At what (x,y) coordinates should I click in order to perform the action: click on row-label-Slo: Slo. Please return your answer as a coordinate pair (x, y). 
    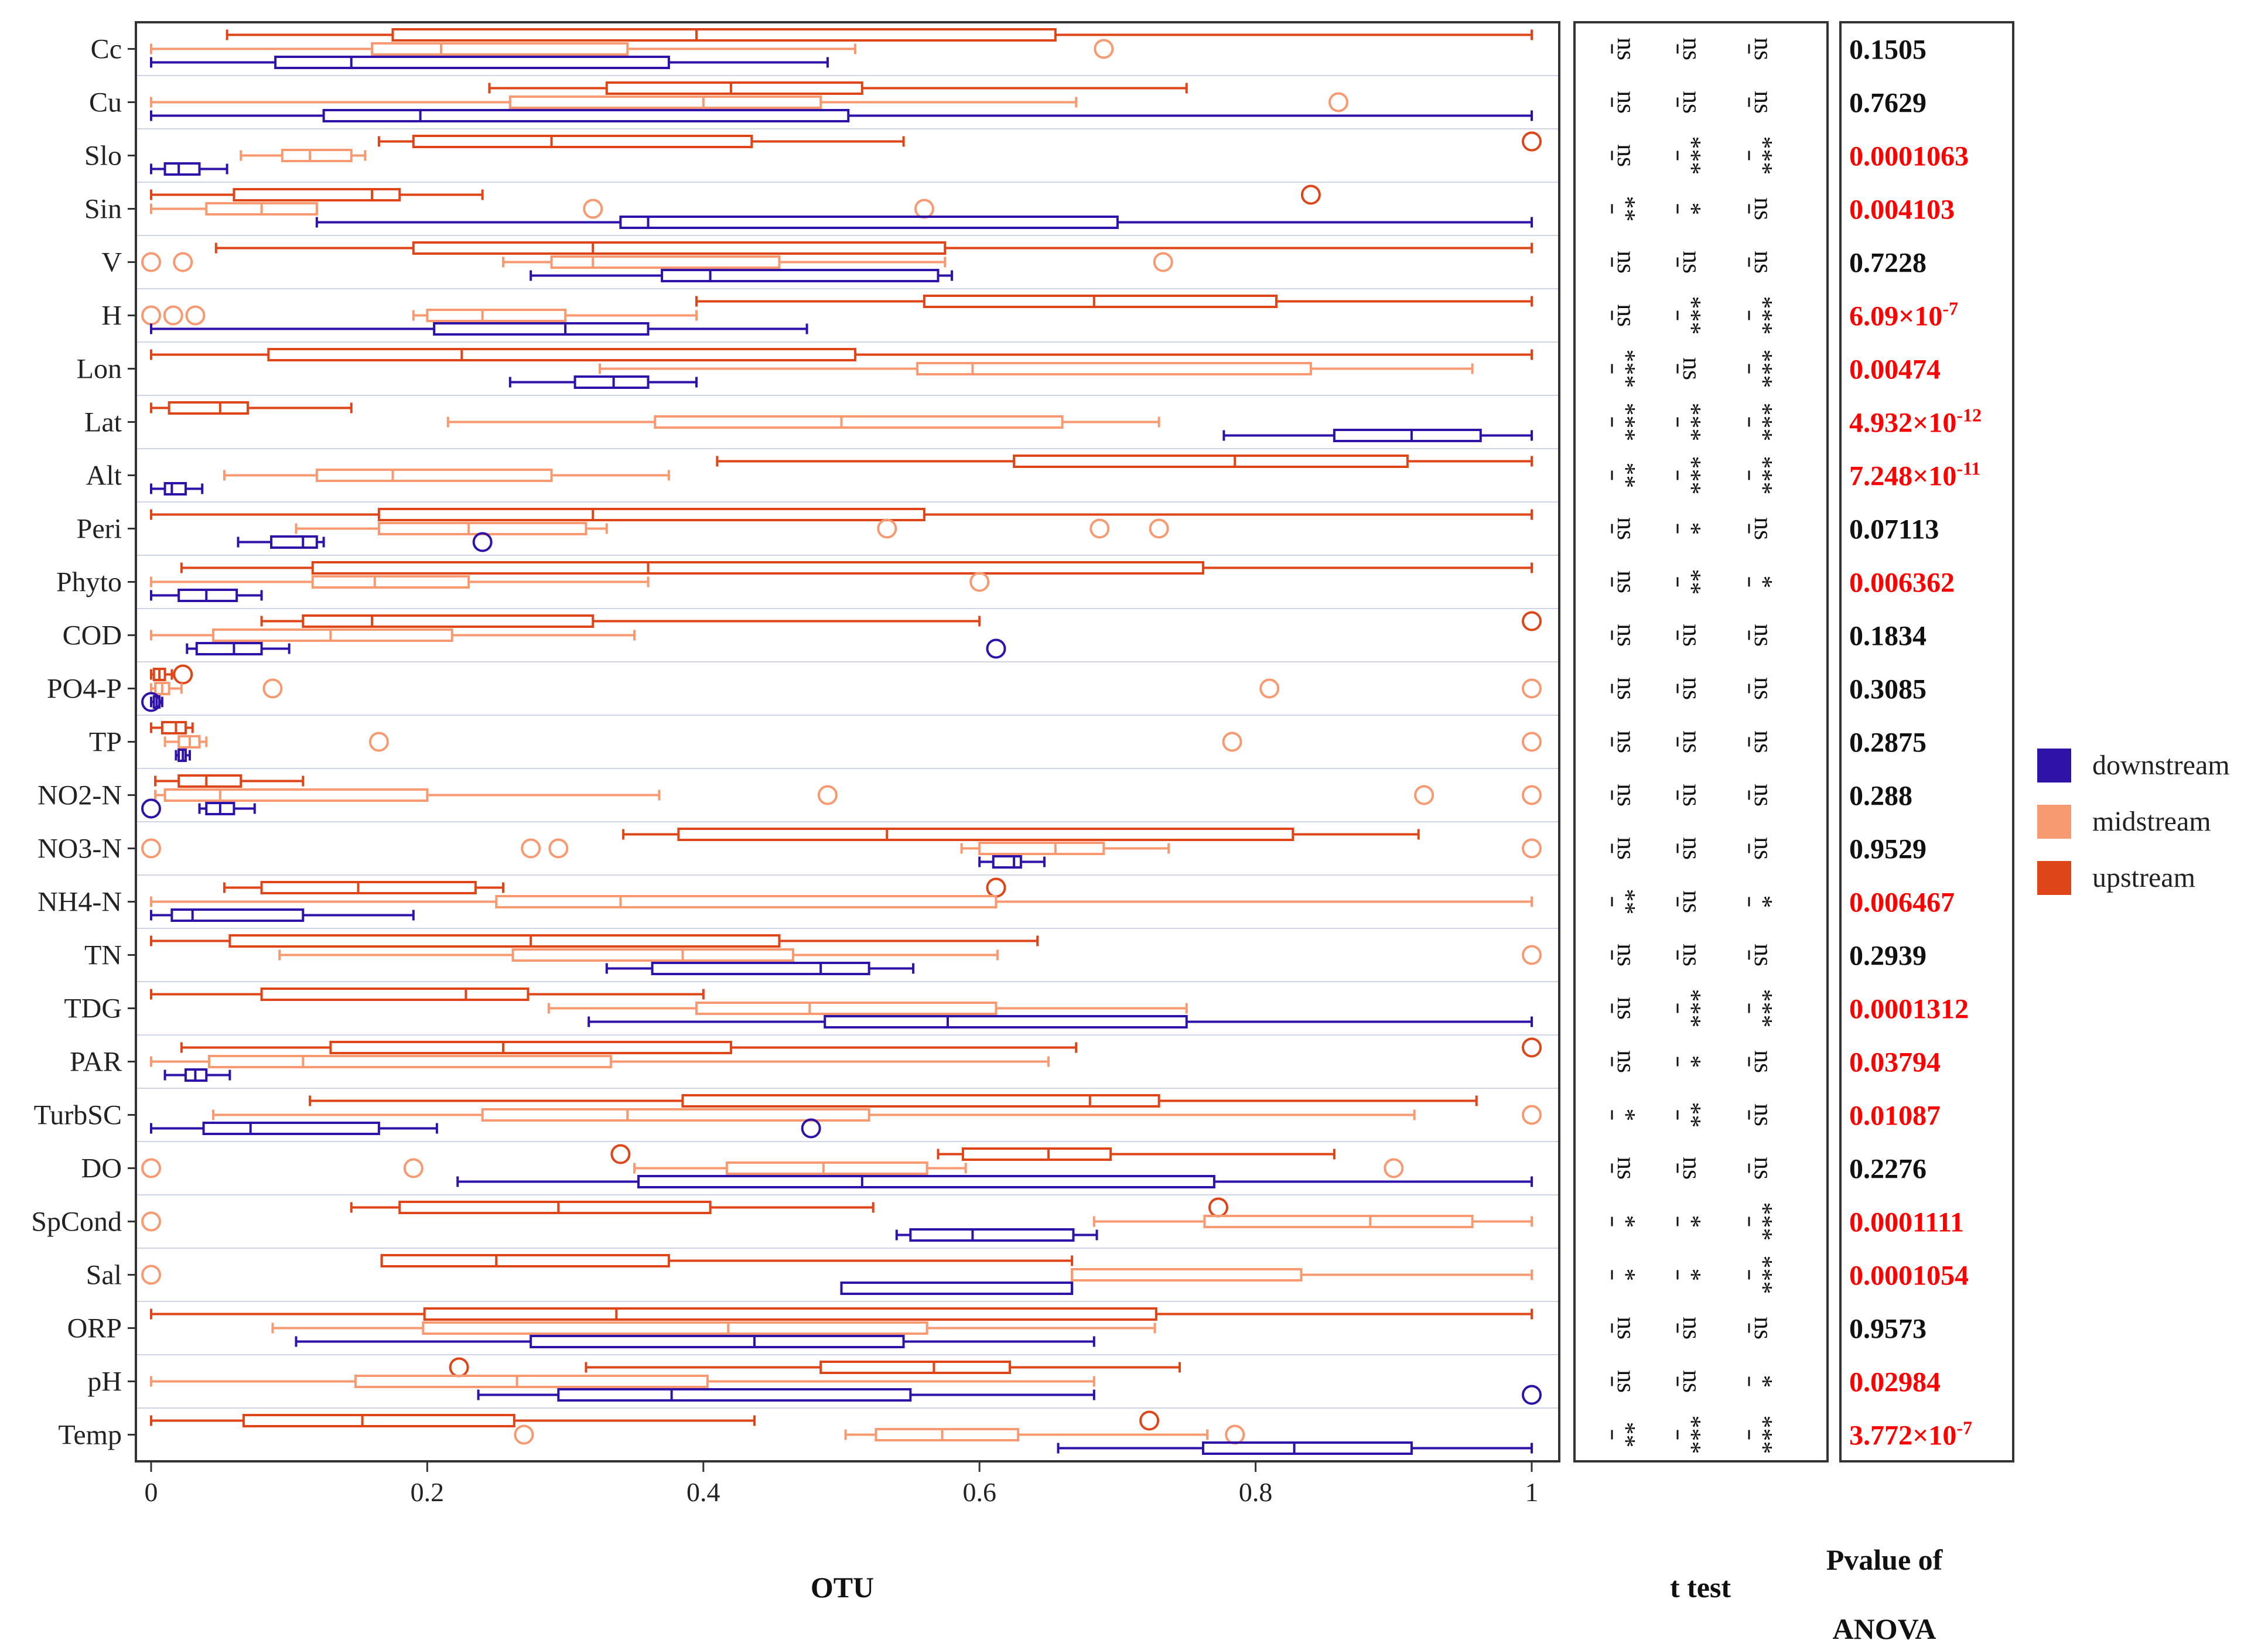
    Looking at the image, I should click on (103, 156).